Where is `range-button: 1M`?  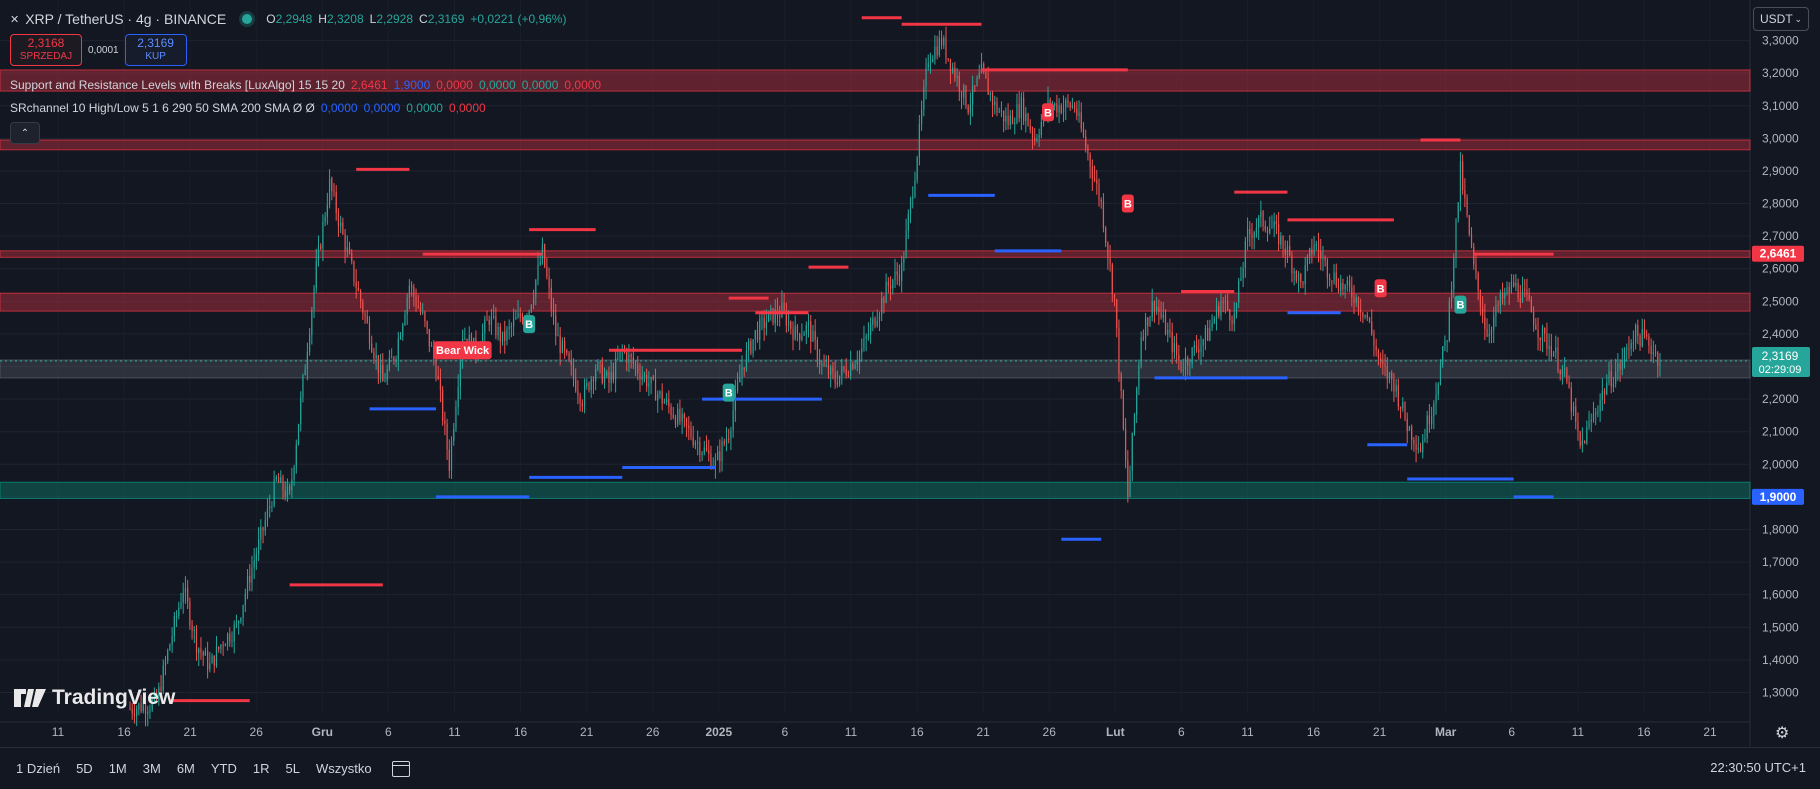 range-button: 1M is located at coordinates (117, 768).